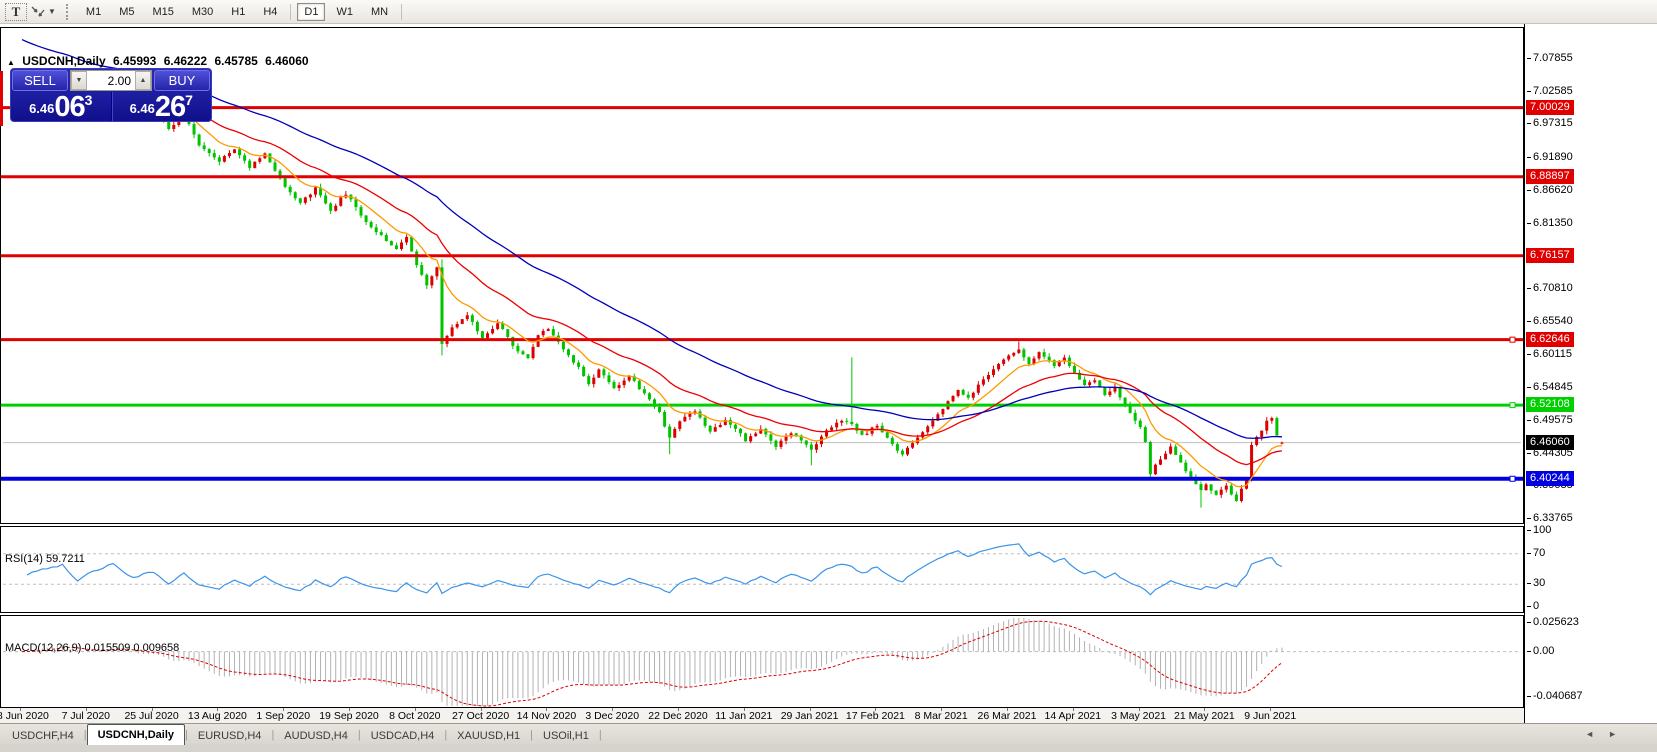  I want to click on date-label: 9 Jun 2021, so click(1270, 716).